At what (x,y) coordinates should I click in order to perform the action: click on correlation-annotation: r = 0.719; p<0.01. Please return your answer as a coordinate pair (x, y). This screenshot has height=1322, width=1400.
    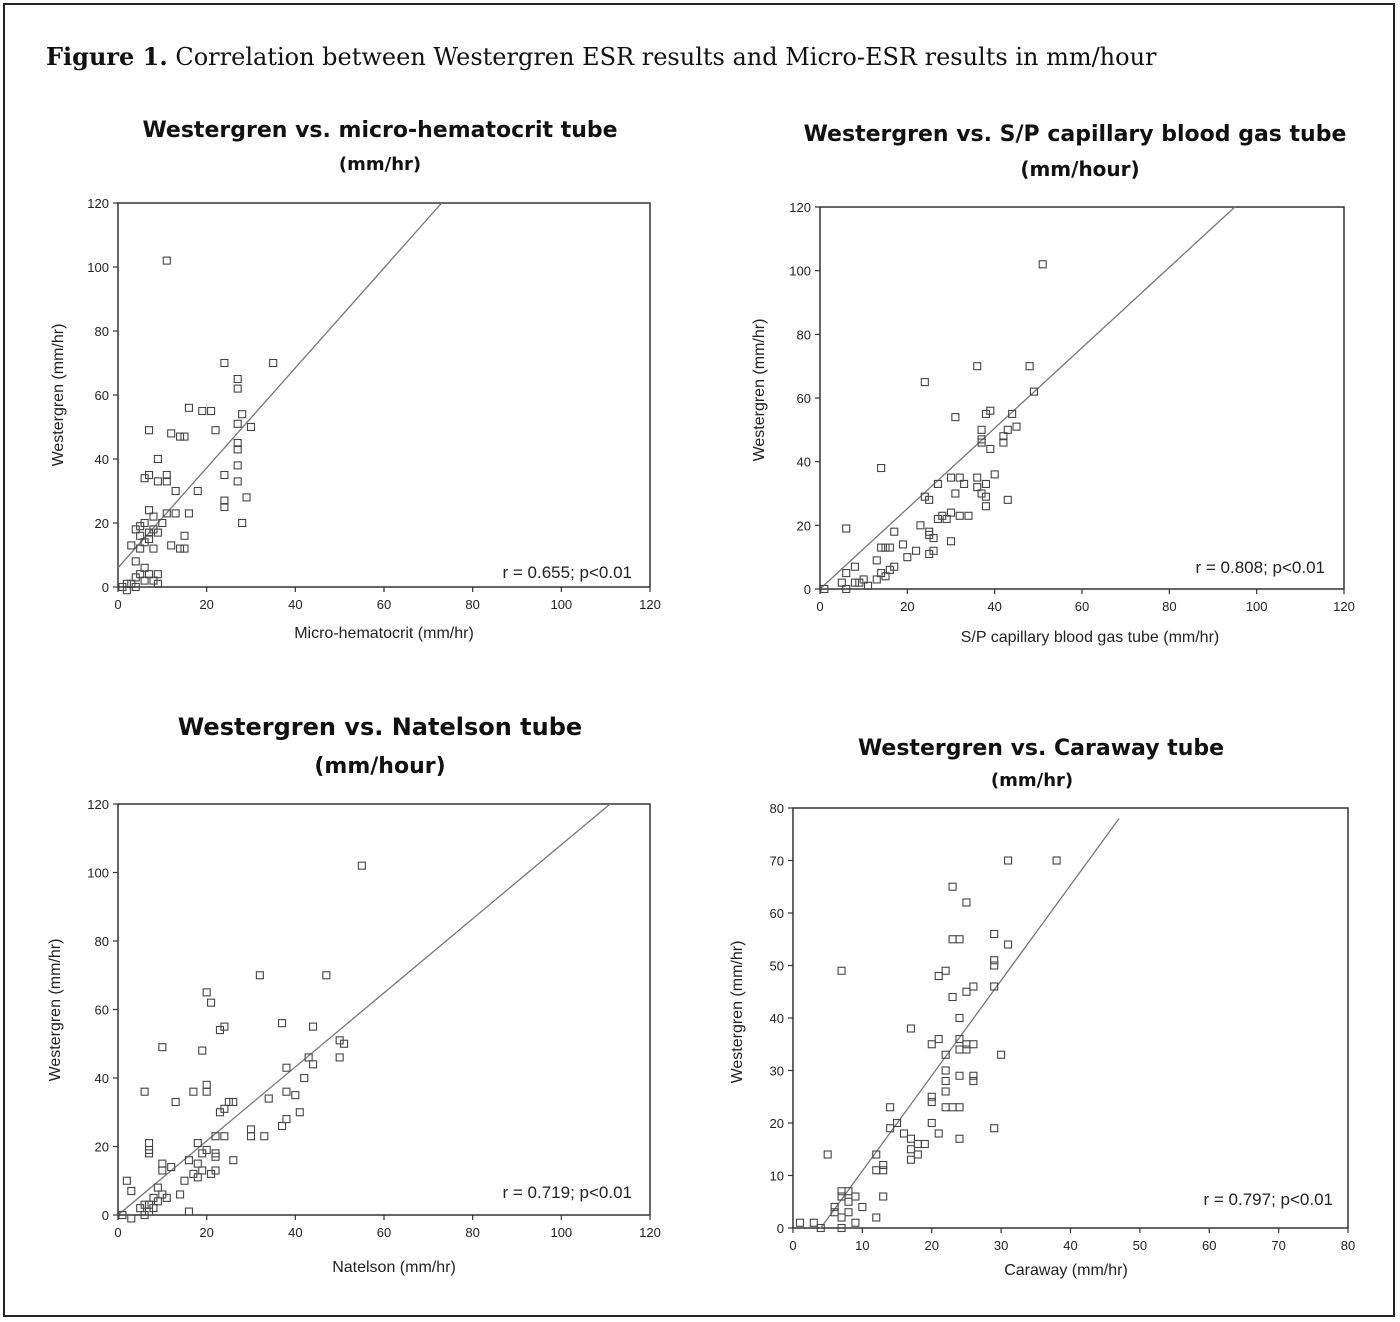
    Looking at the image, I should click on (568, 1192).